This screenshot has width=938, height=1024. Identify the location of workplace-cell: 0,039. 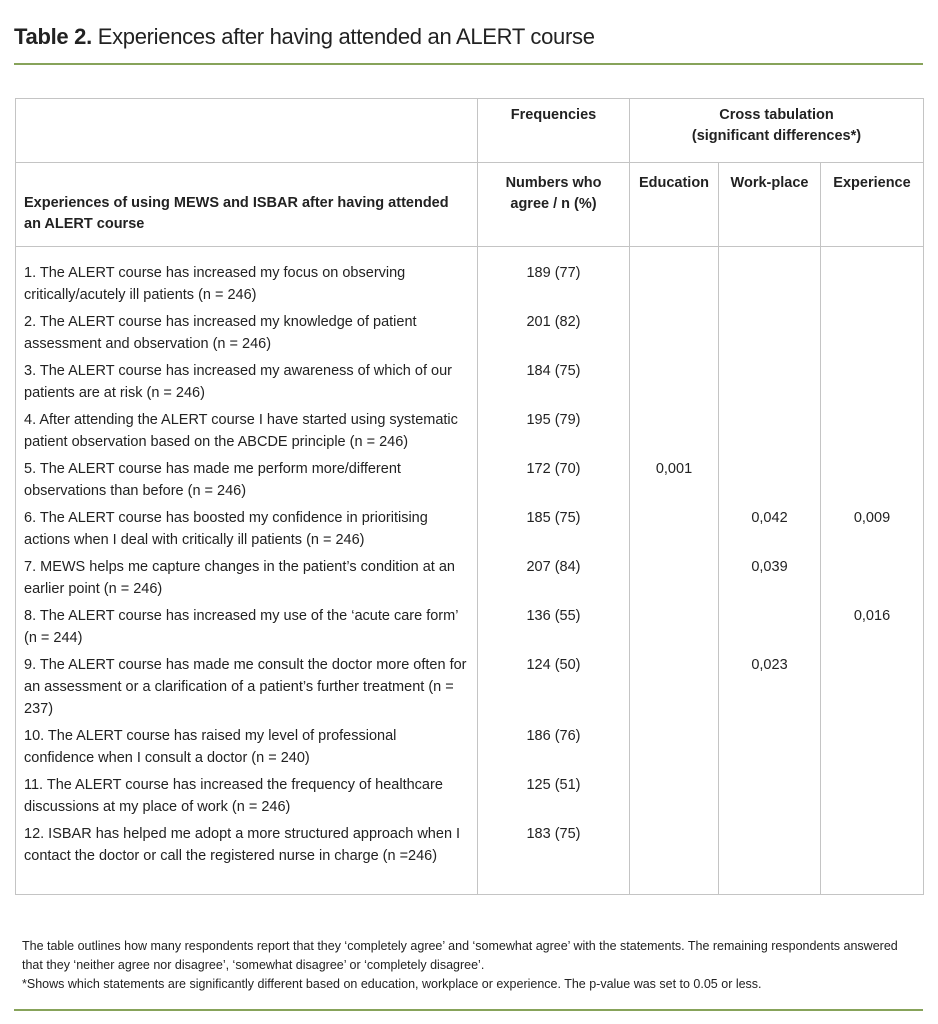
(769, 580).